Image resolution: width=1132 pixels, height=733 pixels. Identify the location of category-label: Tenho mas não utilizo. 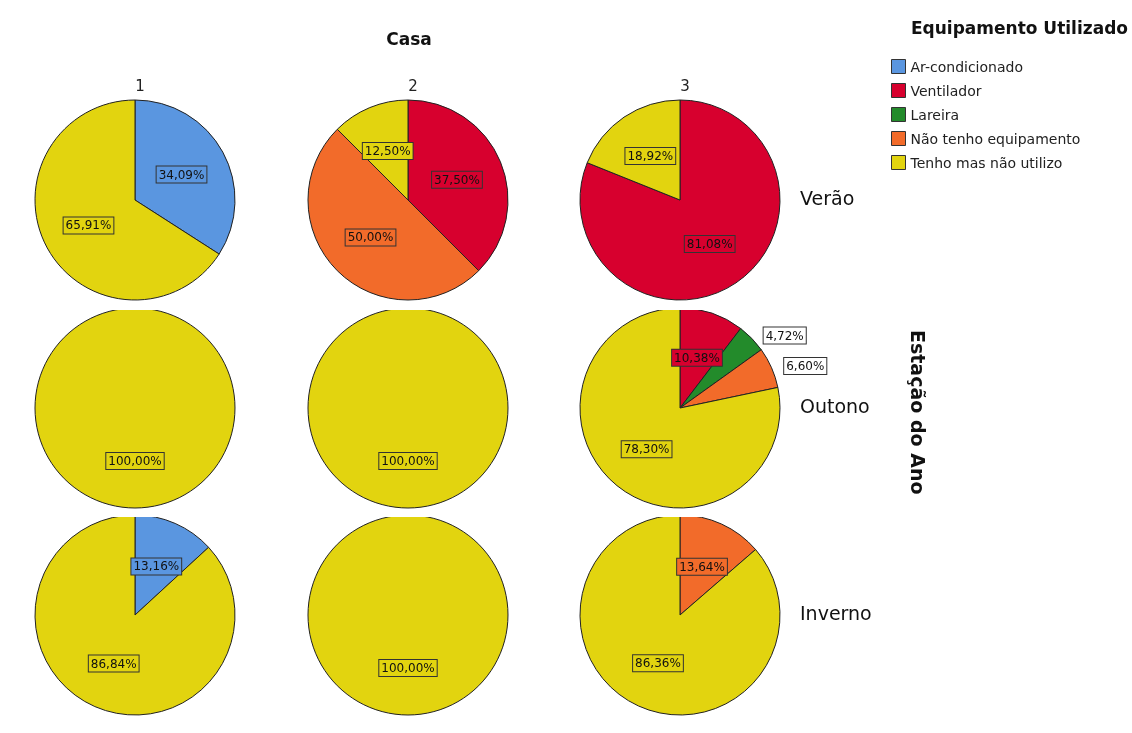
(986, 162).